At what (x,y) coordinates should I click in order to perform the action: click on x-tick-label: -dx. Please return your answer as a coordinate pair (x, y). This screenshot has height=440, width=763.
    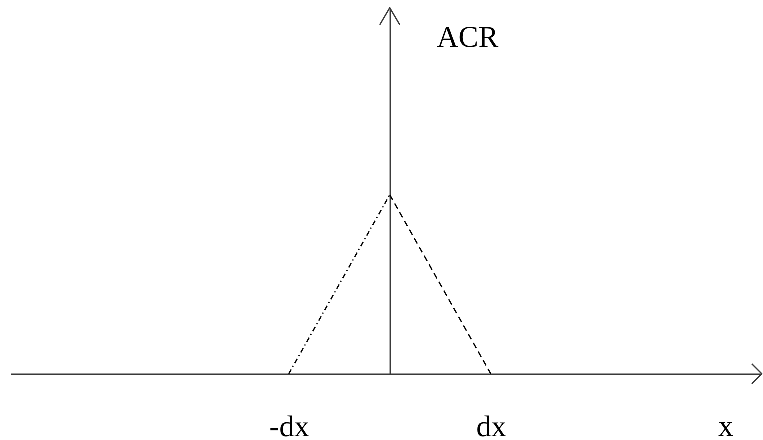
    Looking at the image, I should click on (290, 425).